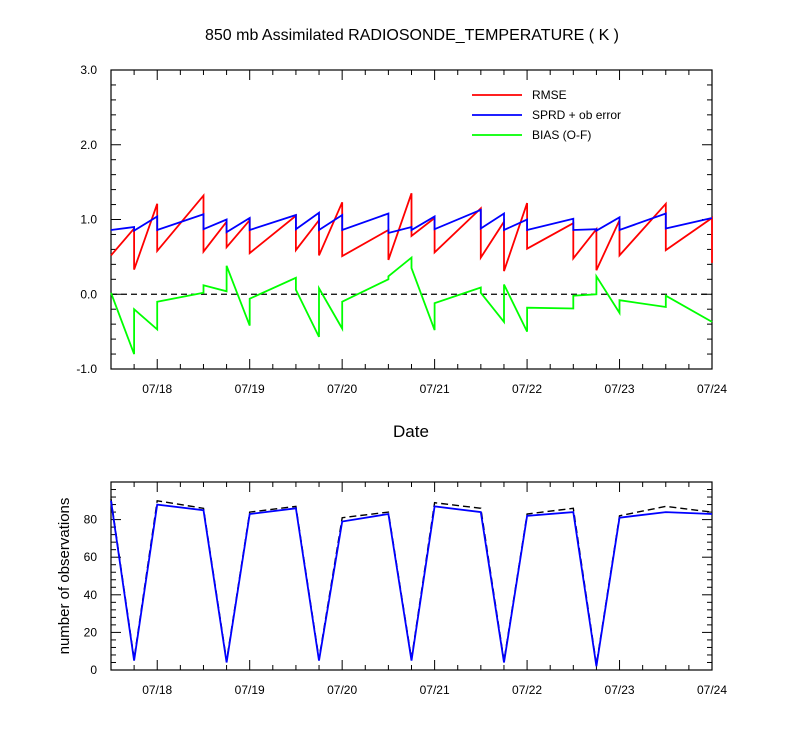  Describe the element at coordinates (88, 294) in the screenshot. I see `top-y-tick-label: 0.0` at that location.